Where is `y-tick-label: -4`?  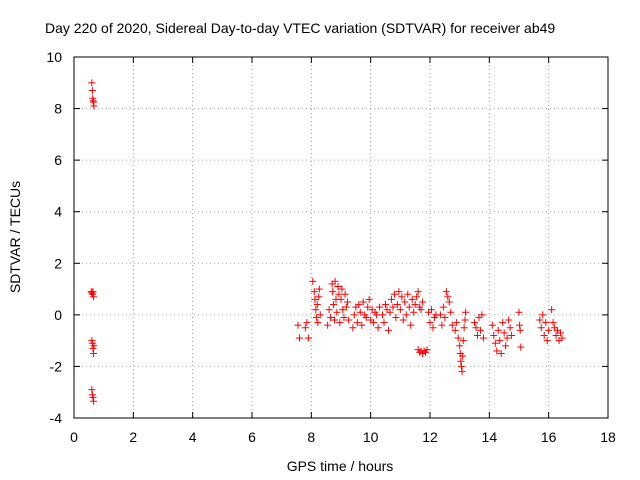
y-tick-label: -4 is located at coordinates (56, 418).